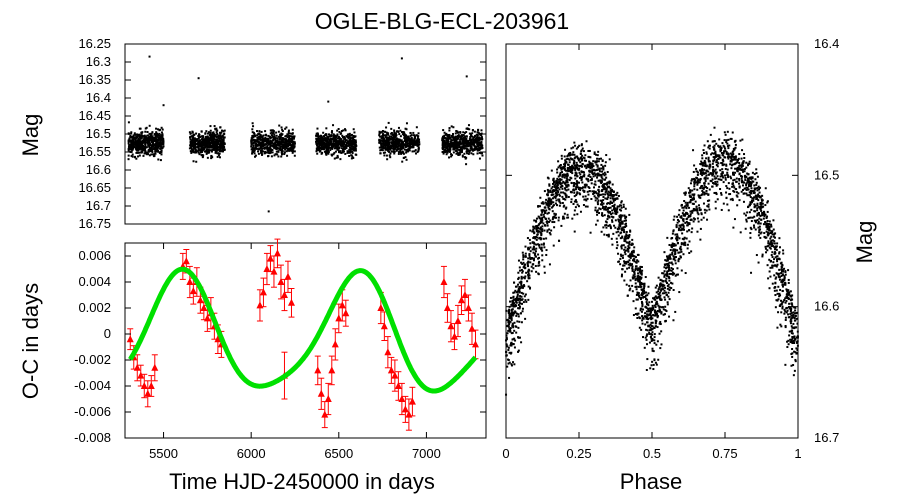  What do you see at coordinates (94, 43) in the screenshot?
I see `lc-ytick-label: 16.25` at bounding box center [94, 43].